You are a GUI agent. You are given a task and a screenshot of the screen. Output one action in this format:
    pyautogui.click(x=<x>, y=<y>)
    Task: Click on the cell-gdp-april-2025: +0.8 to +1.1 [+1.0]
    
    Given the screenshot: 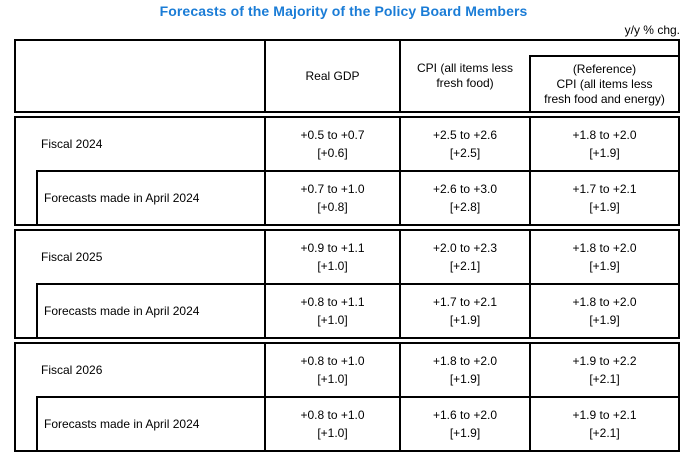 What is the action you would take?
    pyautogui.click(x=331, y=310)
    